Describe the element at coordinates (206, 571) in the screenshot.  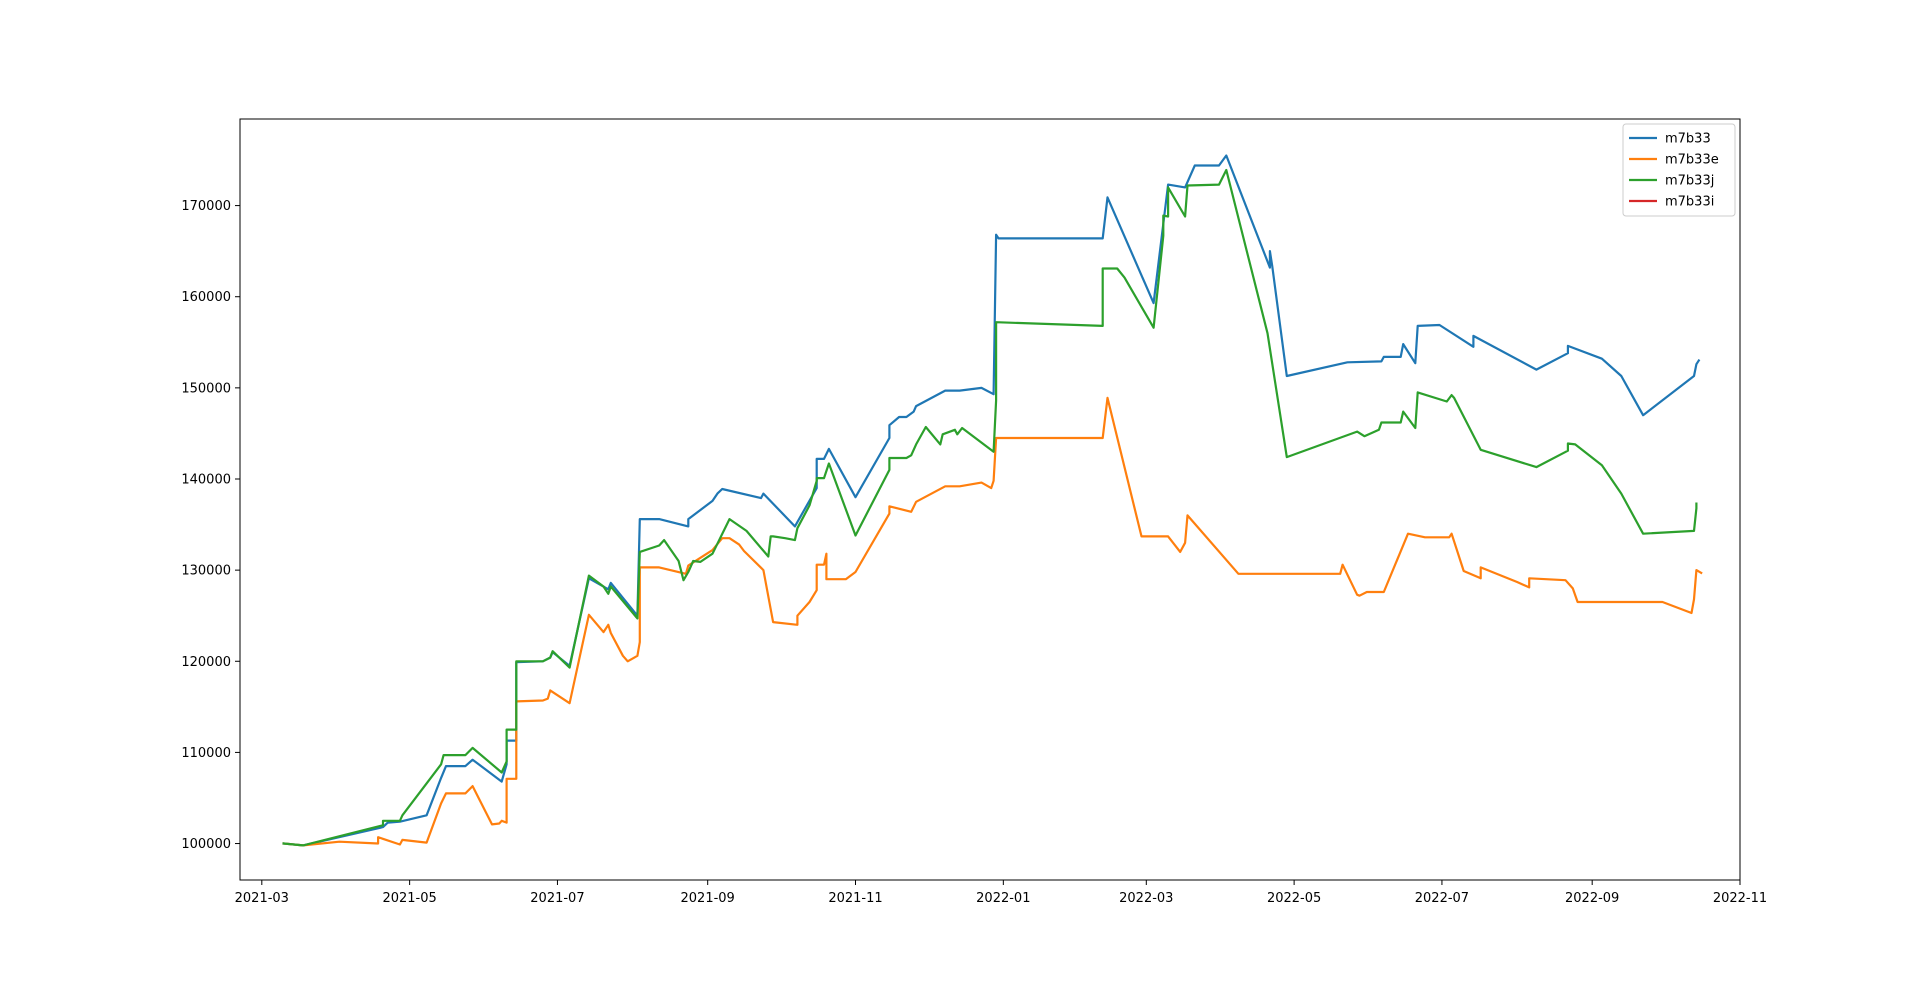
I see `y-tick-label: 130000` at that location.